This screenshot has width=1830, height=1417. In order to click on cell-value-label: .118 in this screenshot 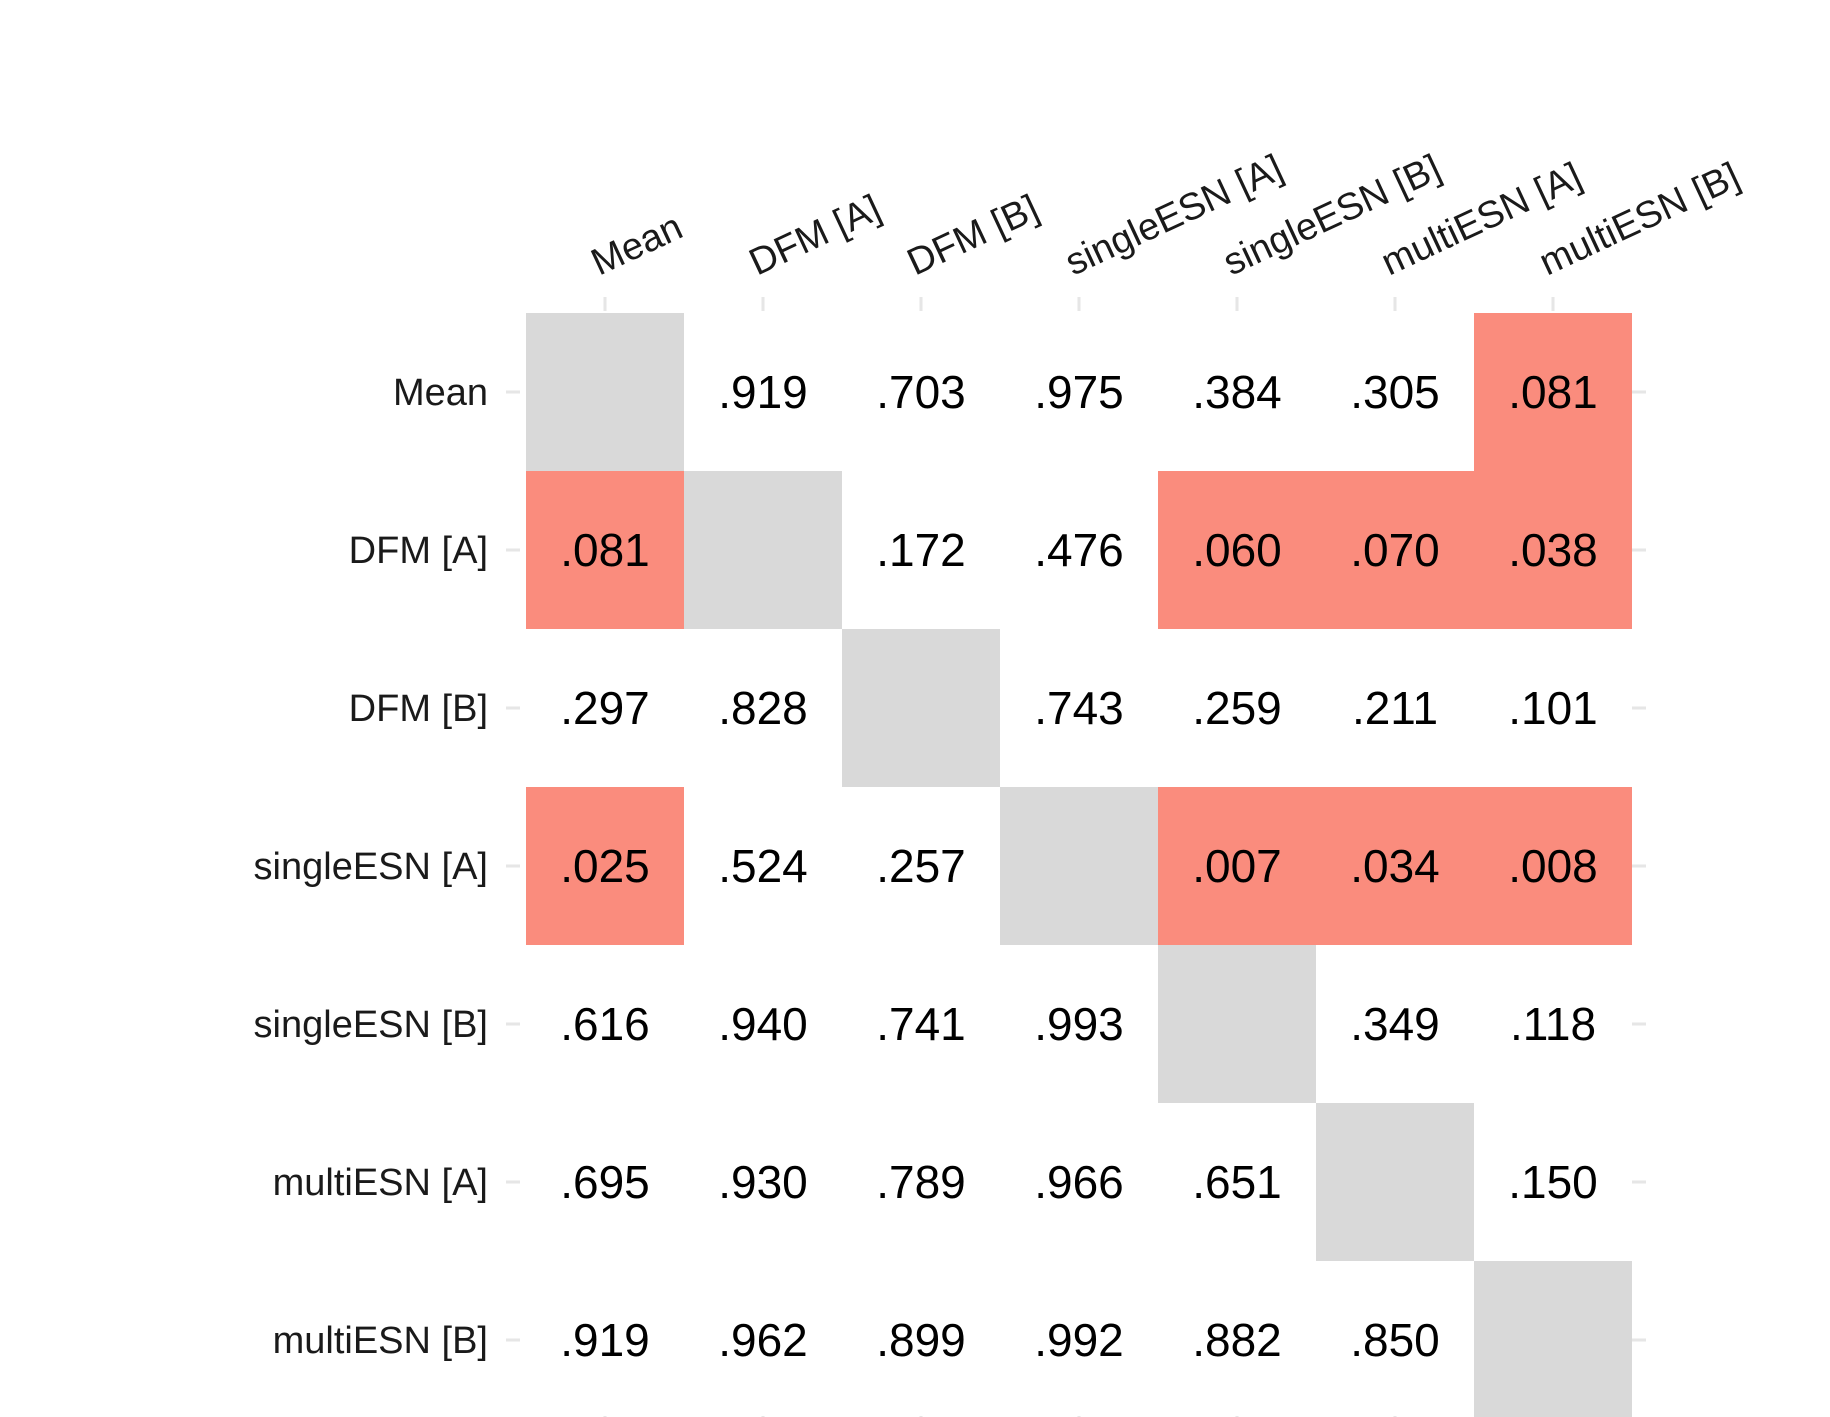, I will do `click(1553, 1024)`.